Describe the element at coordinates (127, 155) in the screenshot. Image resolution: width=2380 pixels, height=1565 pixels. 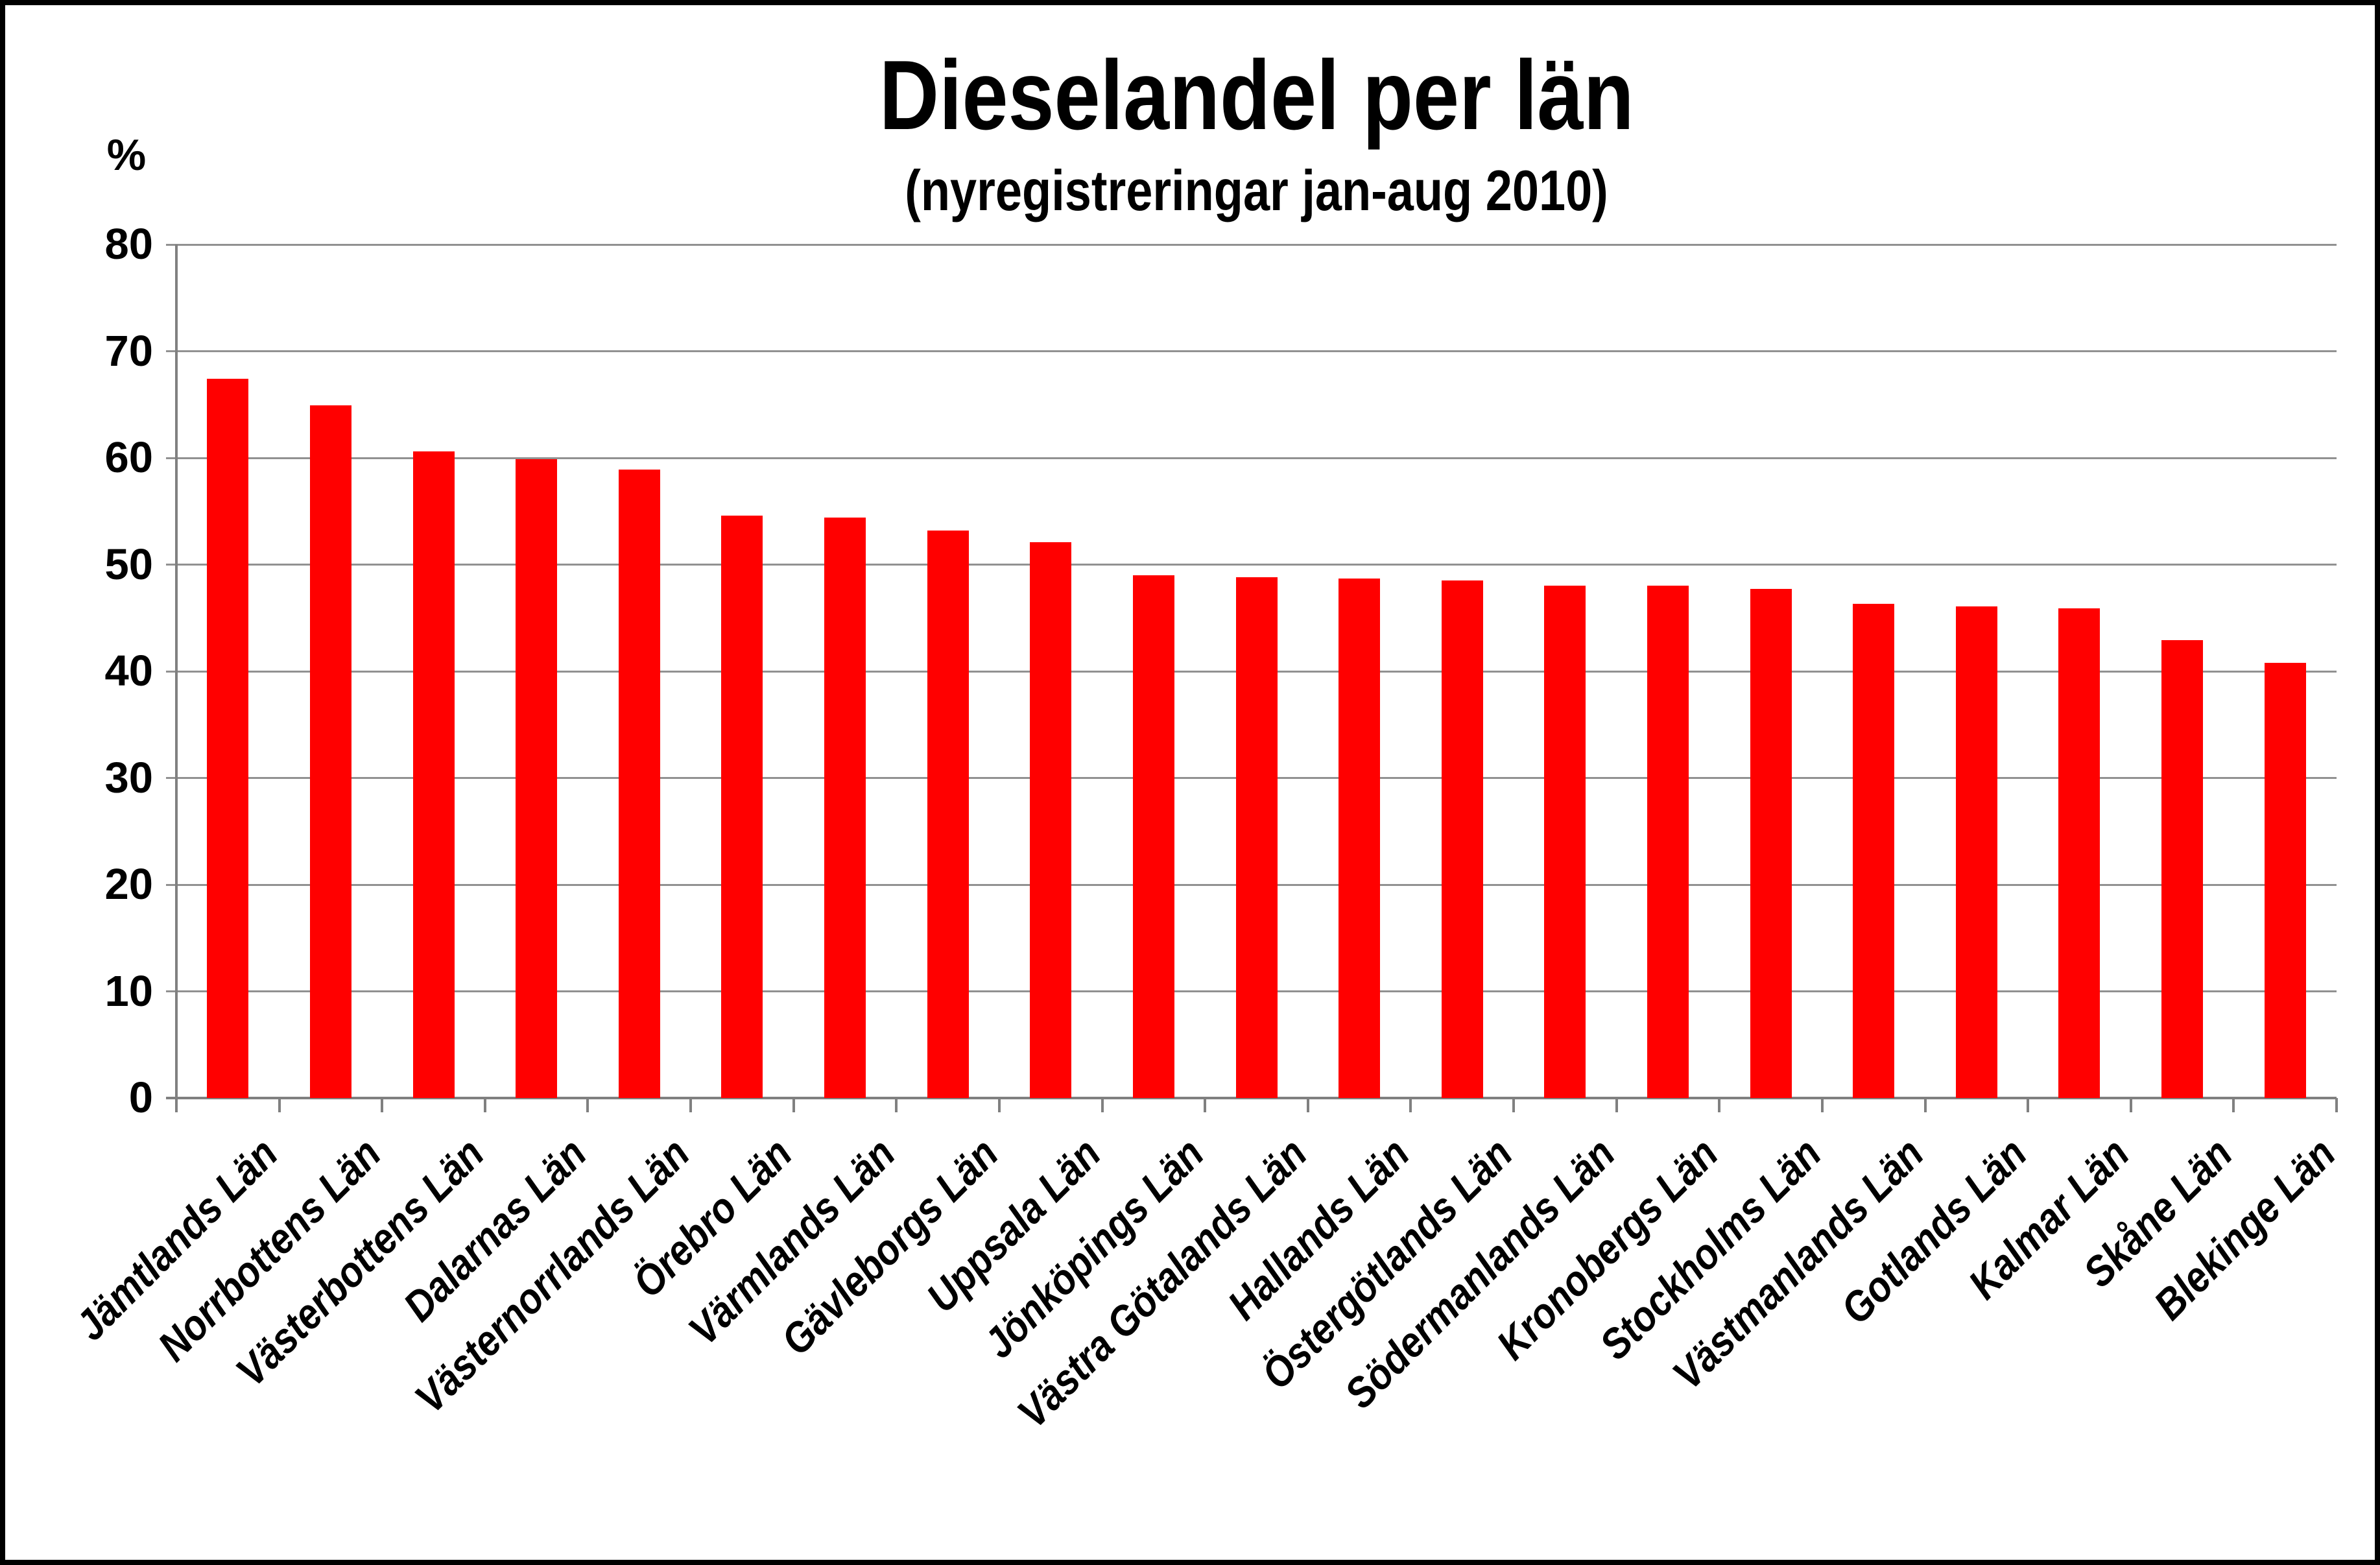
I see `y-axis-unit-label: %` at that location.